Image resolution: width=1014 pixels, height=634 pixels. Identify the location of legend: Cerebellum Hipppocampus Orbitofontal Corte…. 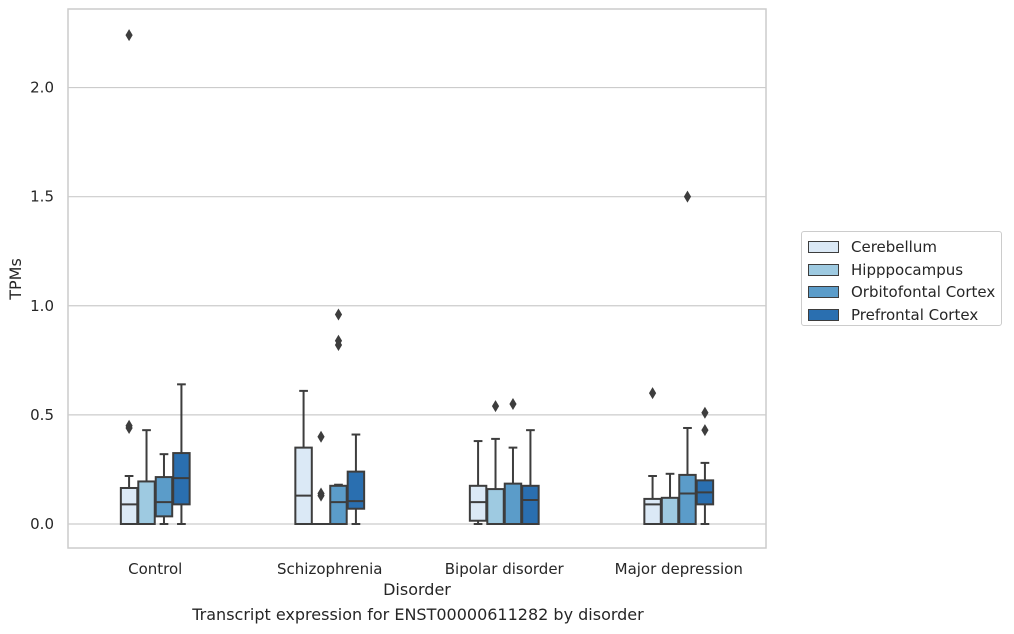
(901, 278).